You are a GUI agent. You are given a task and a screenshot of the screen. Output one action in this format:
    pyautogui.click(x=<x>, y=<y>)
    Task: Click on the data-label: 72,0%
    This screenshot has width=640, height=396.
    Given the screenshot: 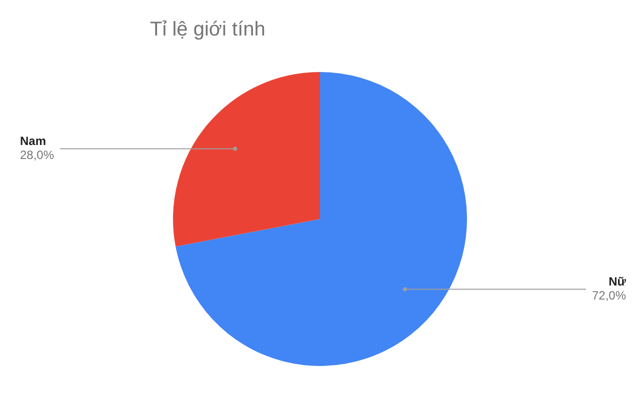 What is the action you would take?
    pyautogui.click(x=609, y=295)
    